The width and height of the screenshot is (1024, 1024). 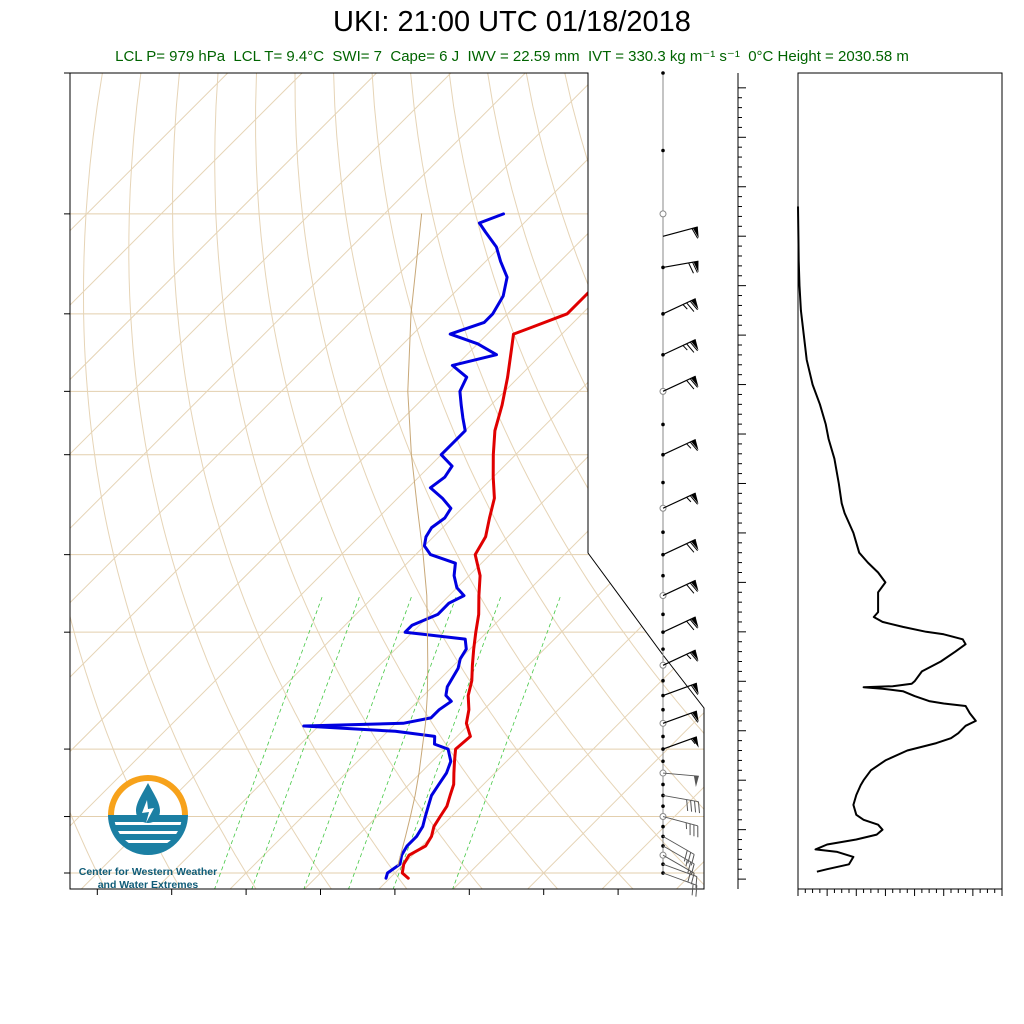 What do you see at coordinates (663, 214) in the screenshot?
I see `wind-level-open` at bounding box center [663, 214].